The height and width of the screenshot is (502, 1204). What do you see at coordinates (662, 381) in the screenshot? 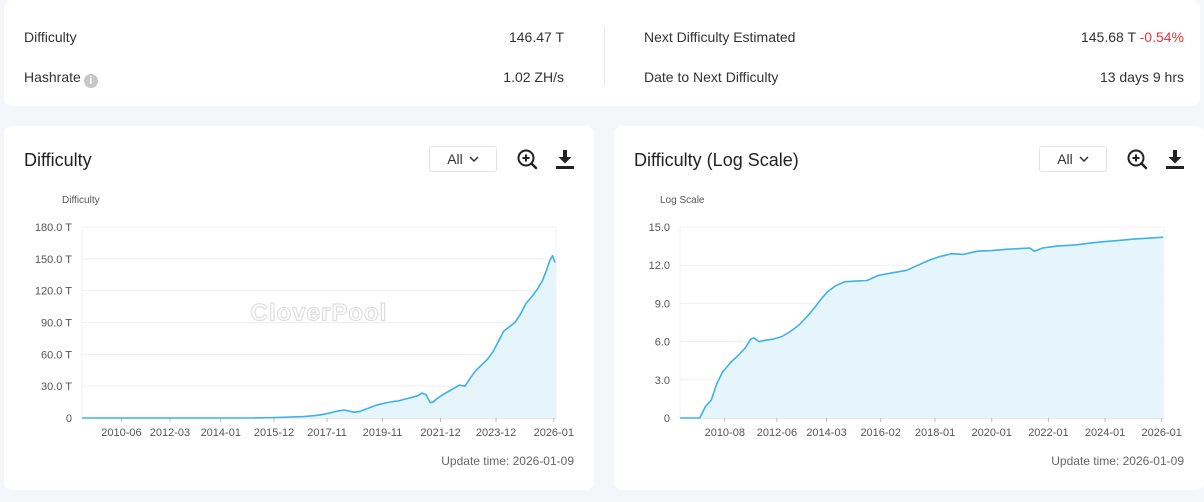
I see `y-tick-label: 3.0` at bounding box center [662, 381].